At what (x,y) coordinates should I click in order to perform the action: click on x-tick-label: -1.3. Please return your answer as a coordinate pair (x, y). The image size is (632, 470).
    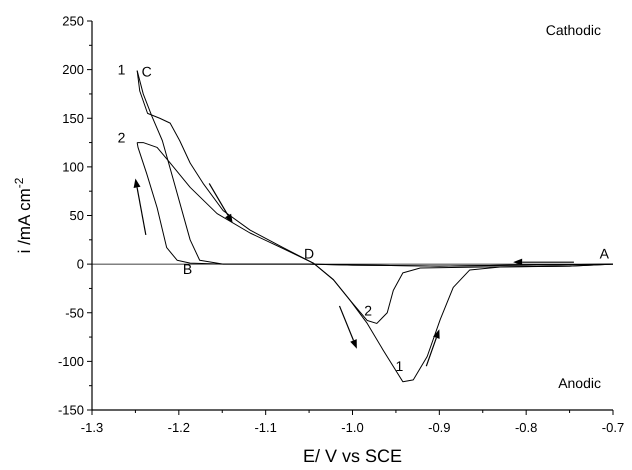
    Looking at the image, I should click on (92, 427).